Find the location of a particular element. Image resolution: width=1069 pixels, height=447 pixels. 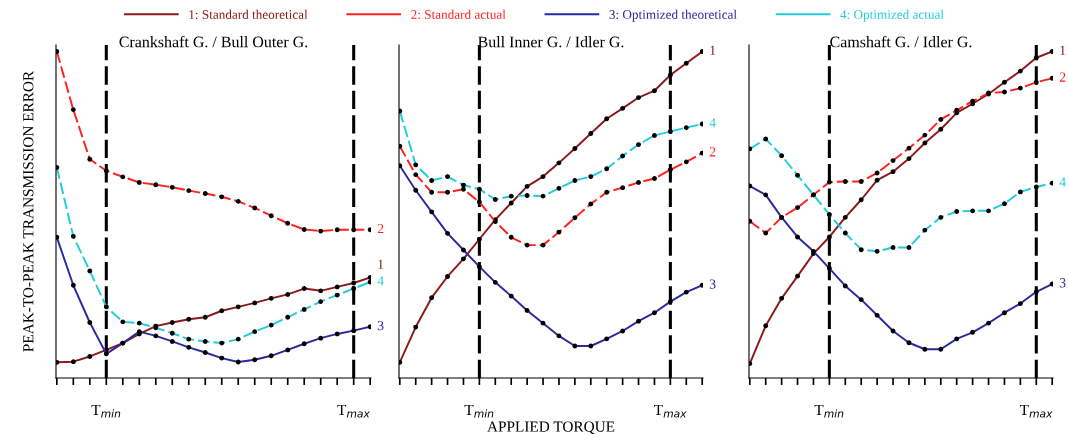

chart-title: Bull Inner G. / Idler G. is located at coordinates (551, 42).